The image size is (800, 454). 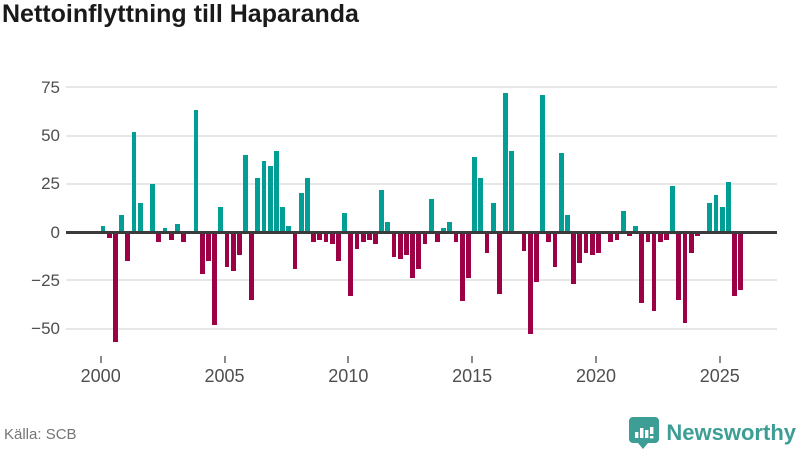 I want to click on bar-q94, so click(x=685, y=277).